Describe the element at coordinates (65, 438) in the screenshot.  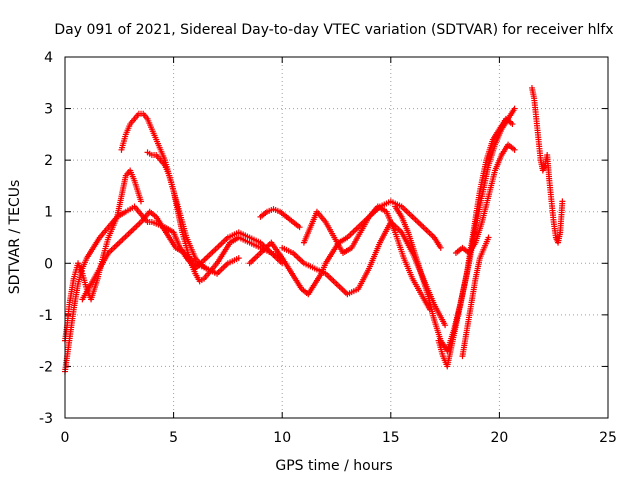
I see `x-tick-label: 0` at that location.